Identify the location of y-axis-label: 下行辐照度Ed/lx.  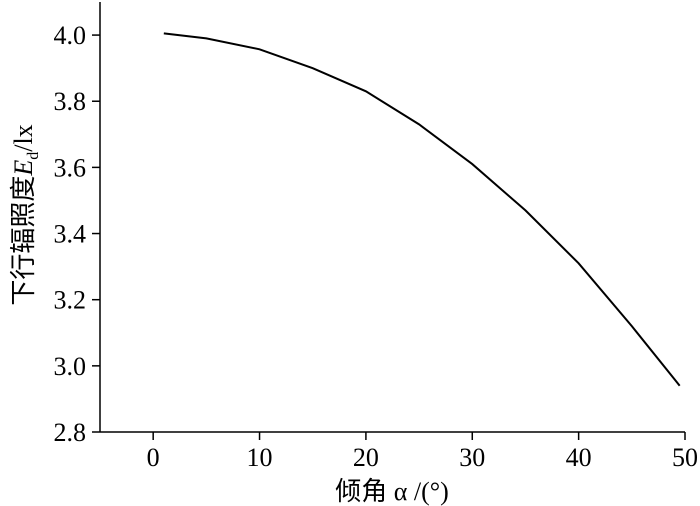
(25, 214).